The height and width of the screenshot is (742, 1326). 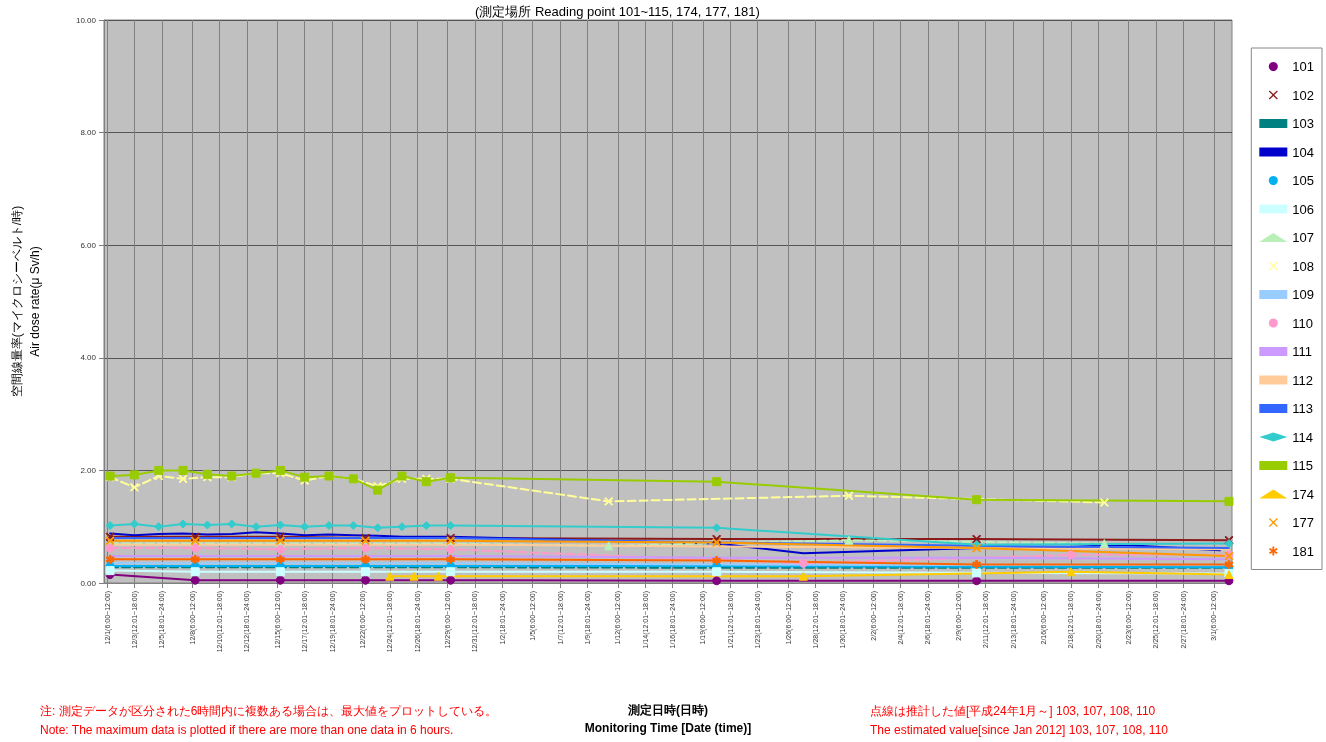 What do you see at coordinates (1303, 551) in the screenshot?
I see `legend-label: 181` at bounding box center [1303, 551].